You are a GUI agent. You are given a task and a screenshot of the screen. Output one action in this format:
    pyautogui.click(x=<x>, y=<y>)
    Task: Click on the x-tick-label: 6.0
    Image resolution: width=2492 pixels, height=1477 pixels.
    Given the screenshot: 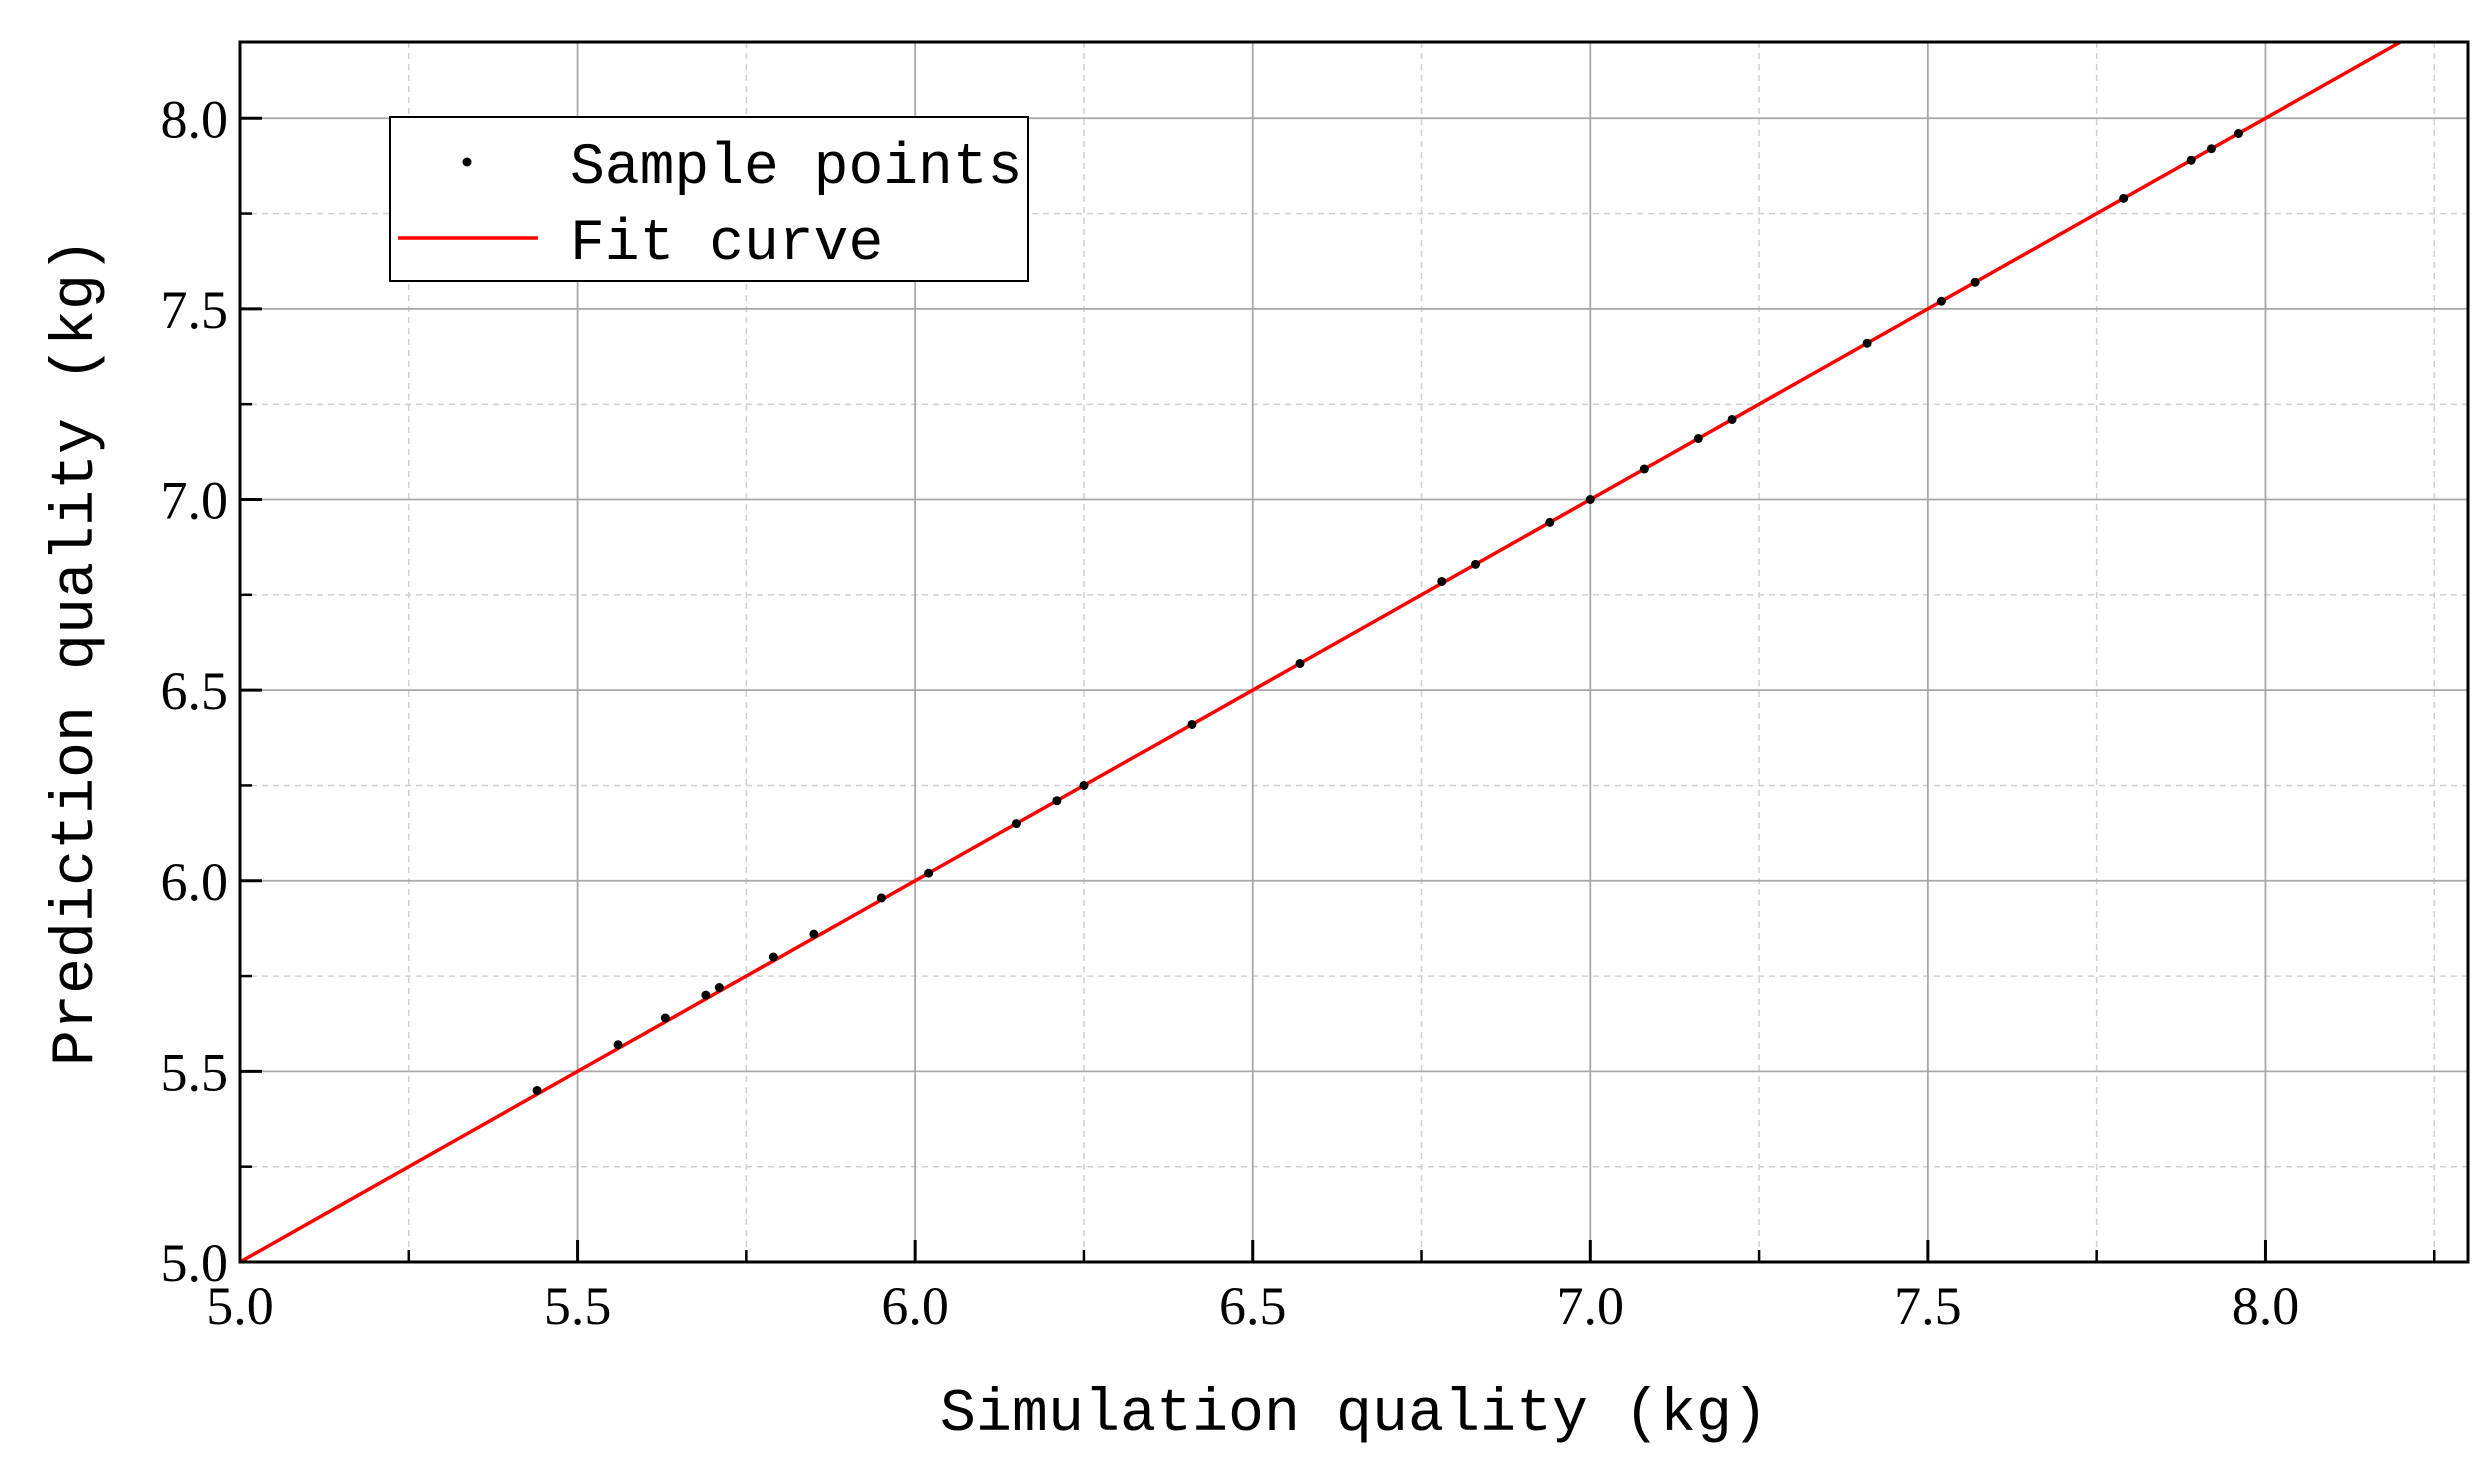 What is the action you would take?
    pyautogui.click(x=915, y=1306)
    